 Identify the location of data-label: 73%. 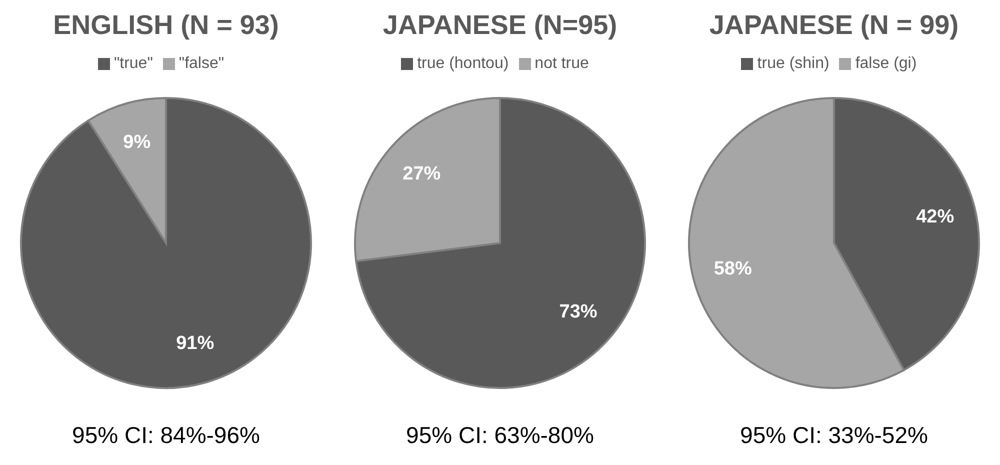
(578, 312).